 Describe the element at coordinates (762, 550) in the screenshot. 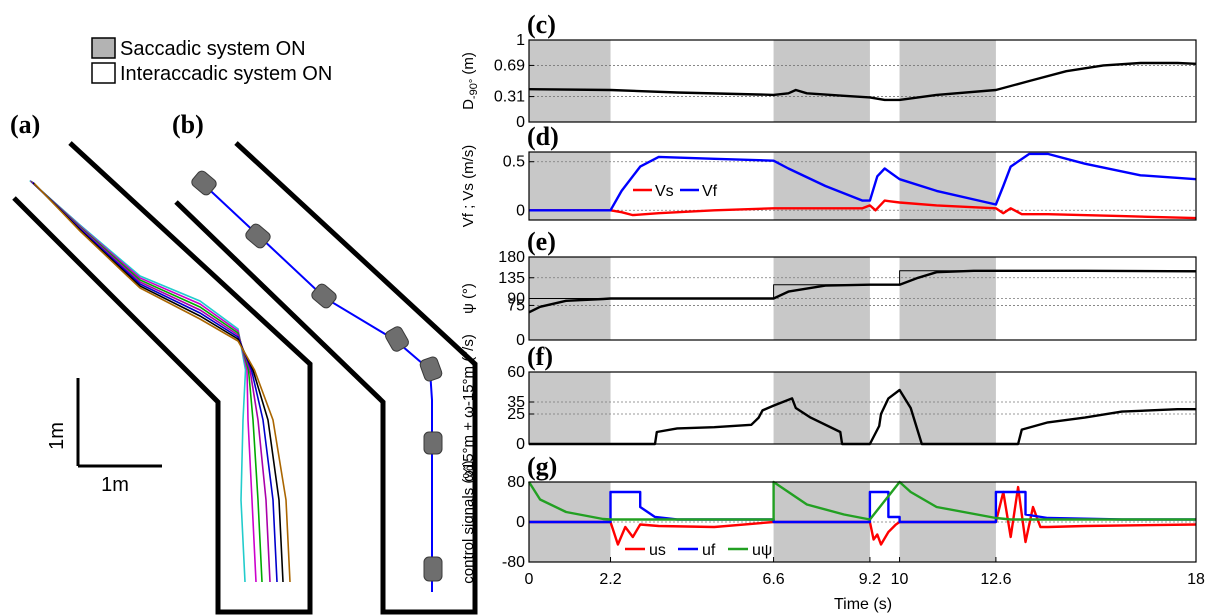

I see `legend-label: uψ` at that location.